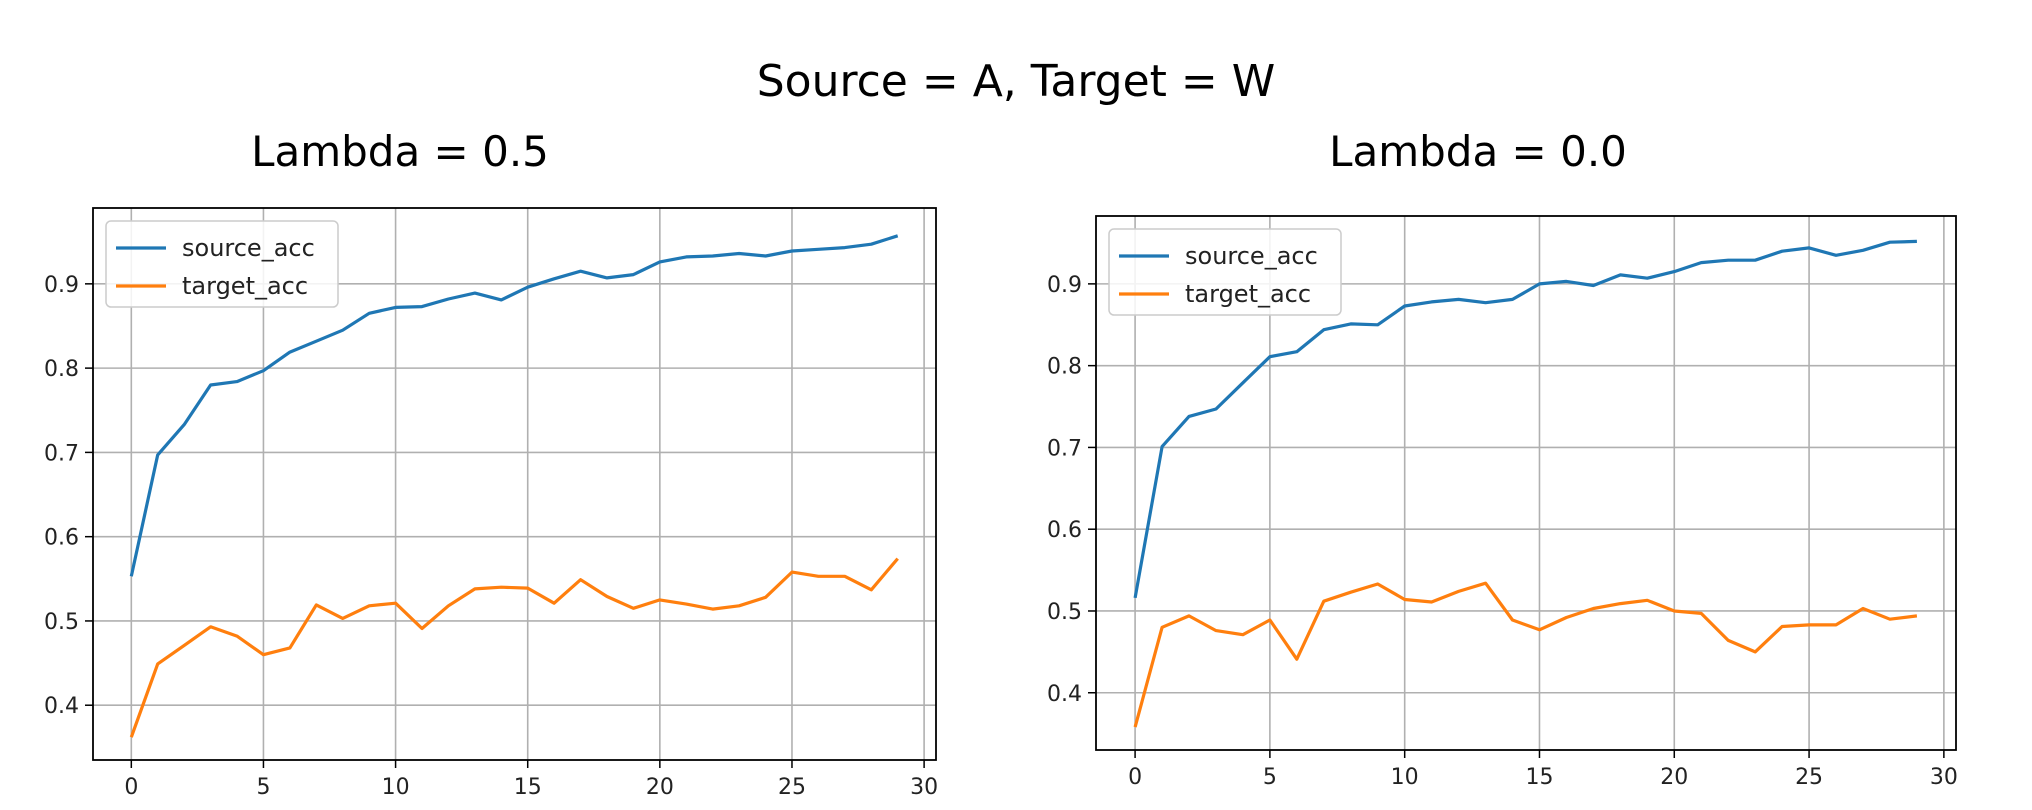  Describe the element at coordinates (400, 151) in the screenshot. I see `chart-title: Lambda = 0.5` at that location.